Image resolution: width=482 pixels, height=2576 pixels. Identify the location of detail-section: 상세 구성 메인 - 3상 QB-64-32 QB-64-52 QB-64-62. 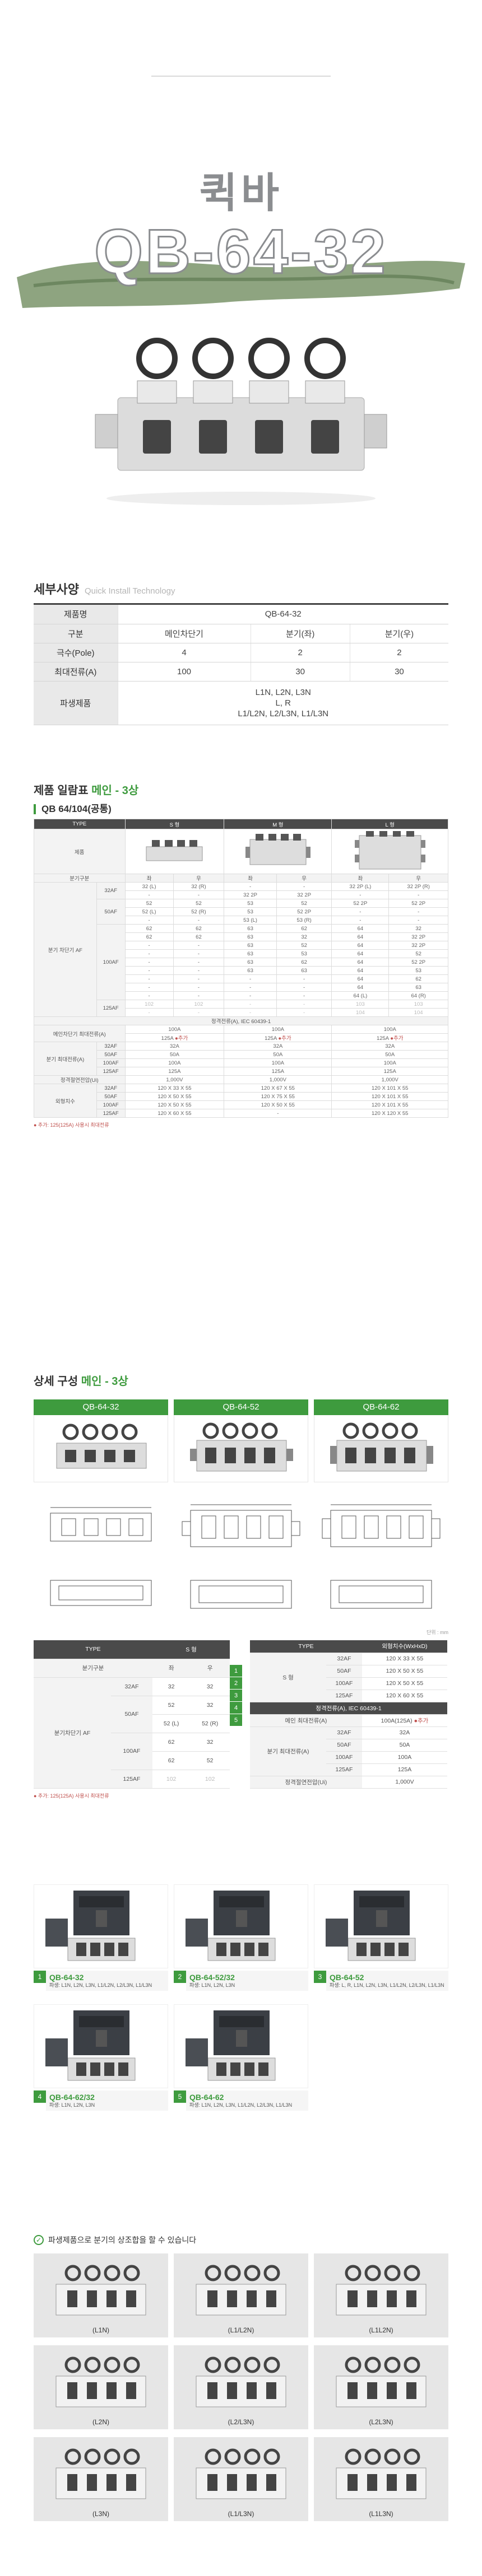
(241, 1586).